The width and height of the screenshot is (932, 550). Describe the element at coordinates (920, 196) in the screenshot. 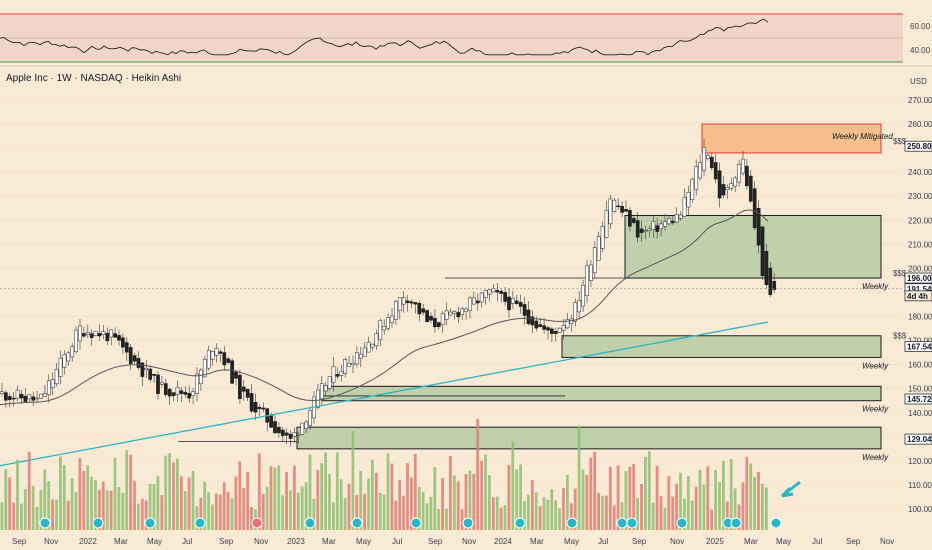

I see `price-tick-label: 230.00` at that location.